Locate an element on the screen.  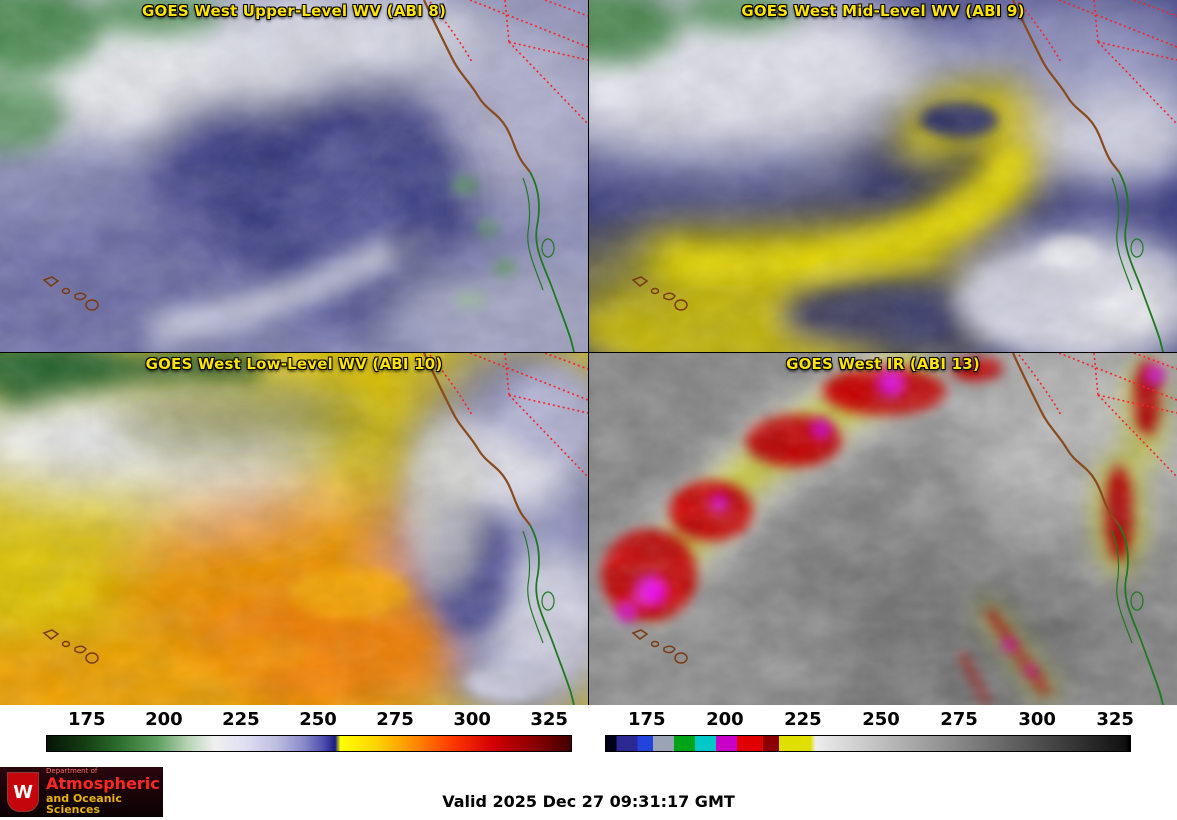
logo-dept-label: Department of is located at coordinates (72, 771).